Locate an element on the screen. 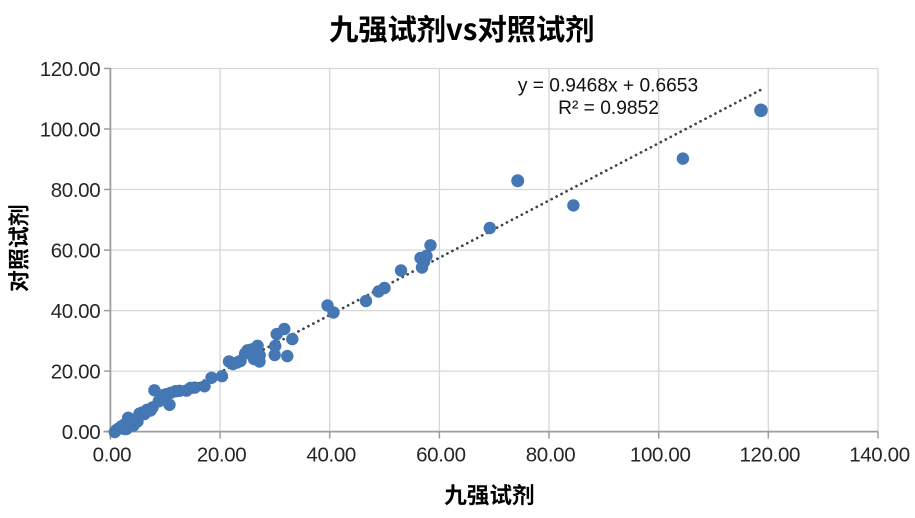 This screenshot has width=915, height=518. svg-text: 140.00 is located at coordinates (879, 455).